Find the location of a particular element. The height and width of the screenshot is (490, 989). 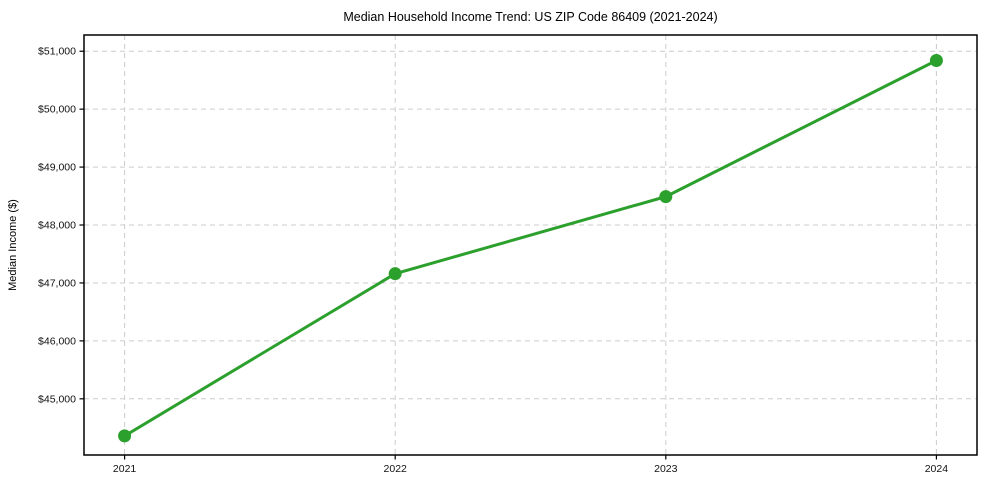

x-tick-label: 2023 is located at coordinates (666, 469).